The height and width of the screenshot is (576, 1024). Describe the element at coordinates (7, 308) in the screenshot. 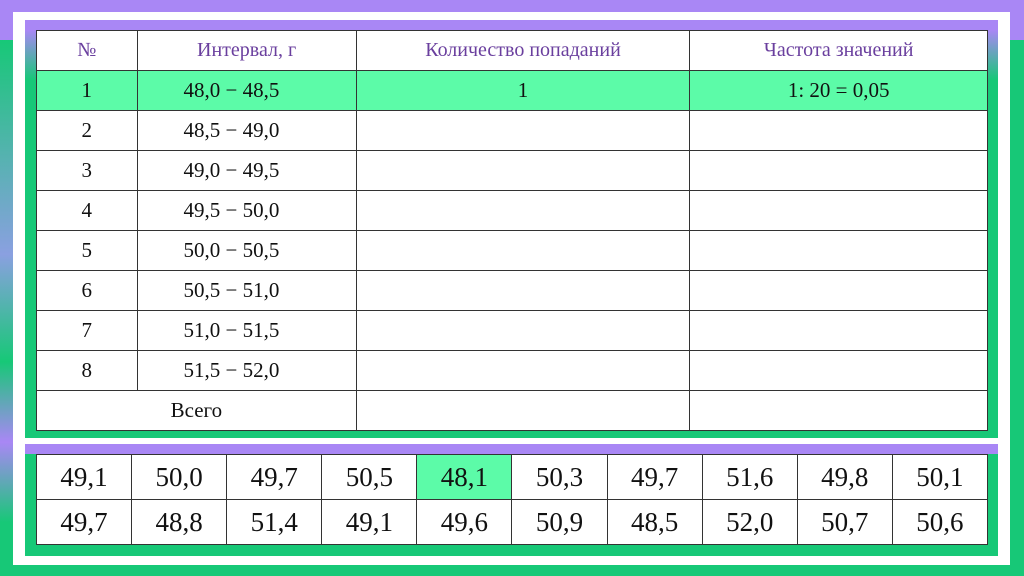

I see `background-band` at that location.